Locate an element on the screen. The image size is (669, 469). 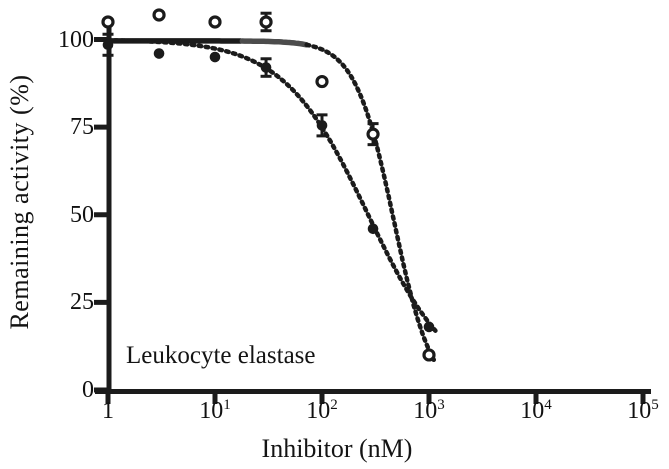
open-circles-fit-dashed is located at coordinates (371, 203).